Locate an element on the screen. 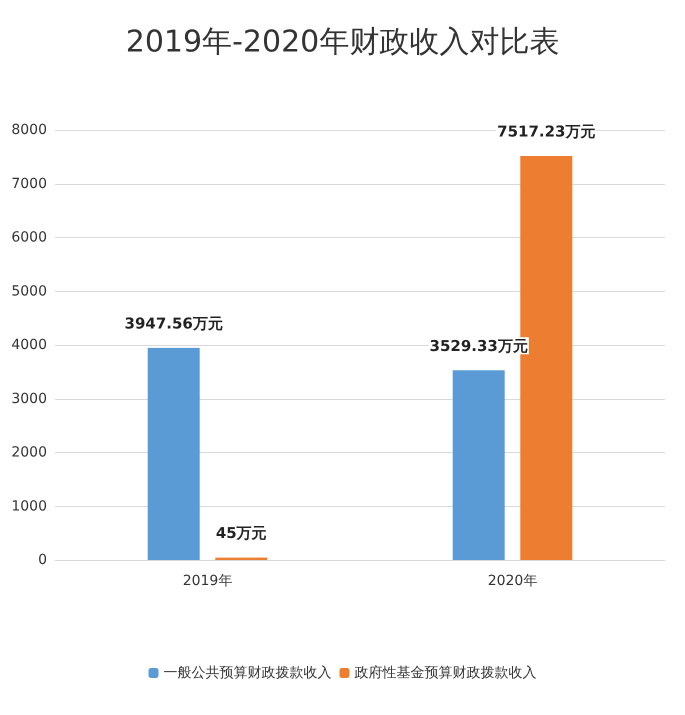 The height and width of the screenshot is (715, 685). y-tick-label: 2000 is located at coordinates (29, 452).